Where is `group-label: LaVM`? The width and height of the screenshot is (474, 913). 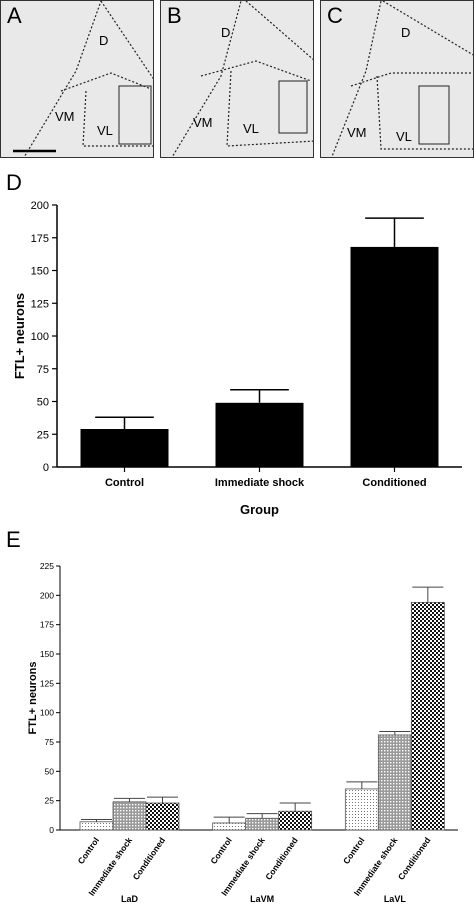 group-label: LaVM is located at coordinates (262, 899).